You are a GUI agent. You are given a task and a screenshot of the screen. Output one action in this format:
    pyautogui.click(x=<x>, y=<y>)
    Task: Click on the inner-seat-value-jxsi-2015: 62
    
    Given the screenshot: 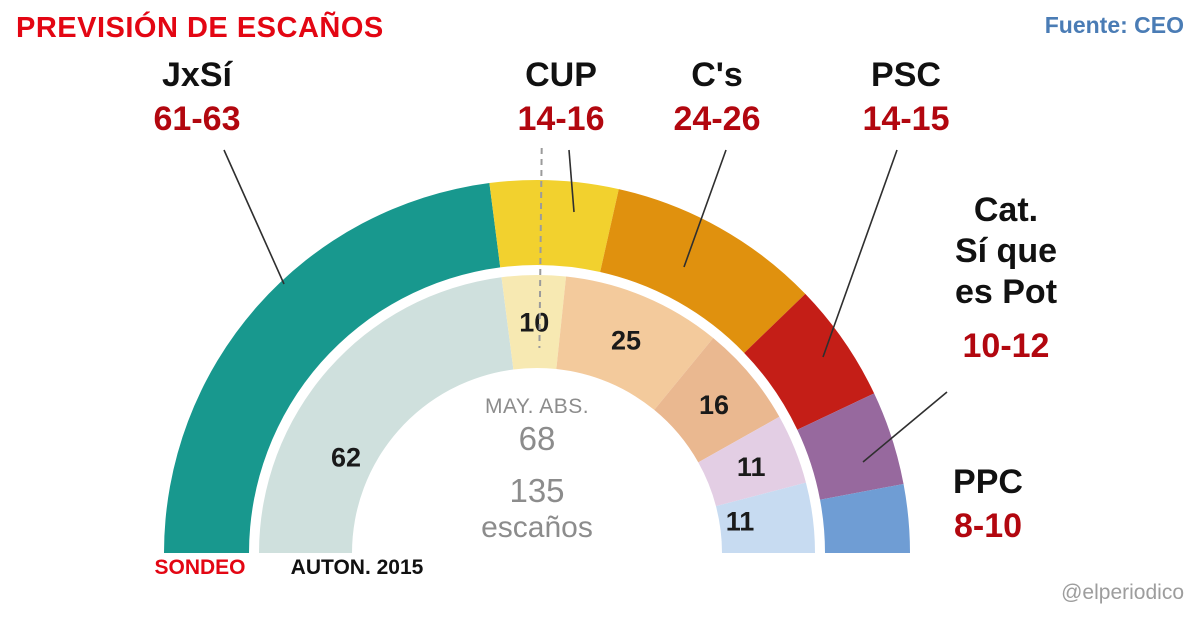 What is the action you would take?
    pyautogui.click(x=346, y=457)
    